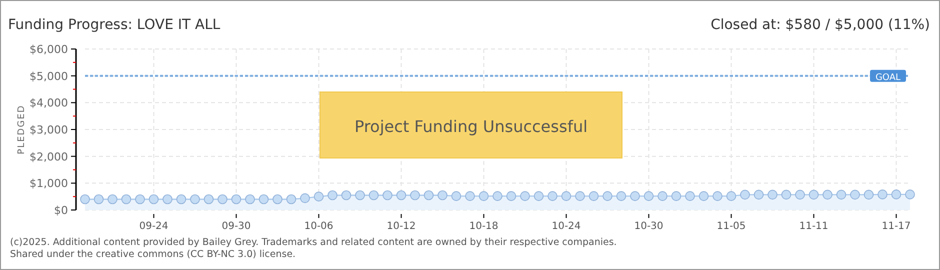  What do you see at coordinates (319, 226) in the screenshot?
I see `x-tick-label: 10-06` at bounding box center [319, 226].